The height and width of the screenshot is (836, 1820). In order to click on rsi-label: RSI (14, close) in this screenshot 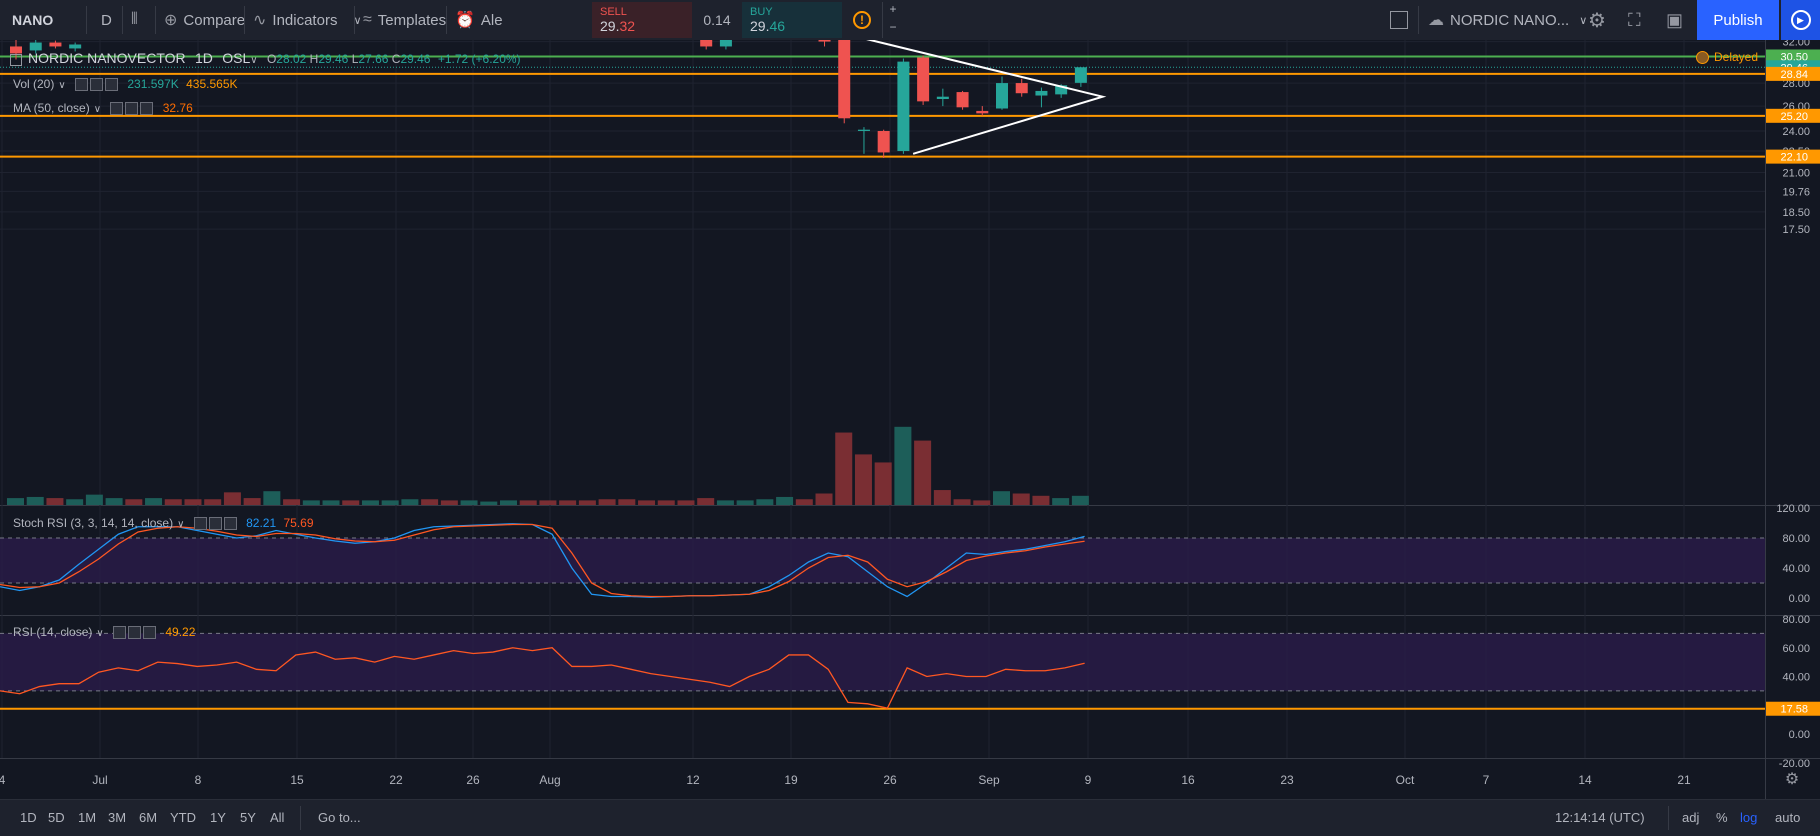, I will do `click(53, 632)`.